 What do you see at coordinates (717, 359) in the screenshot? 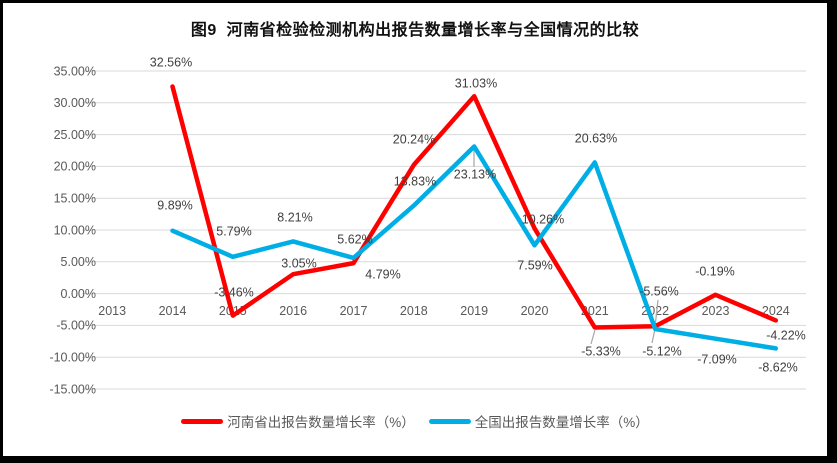
I see `data-label-national: -7.09%` at bounding box center [717, 359].